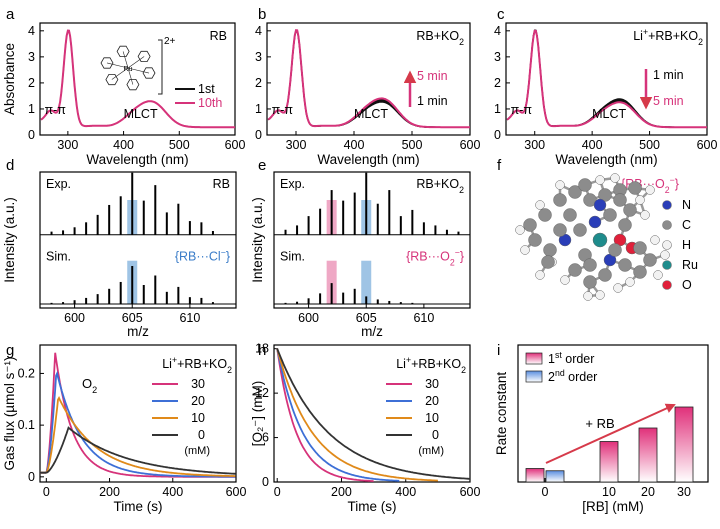 This screenshot has height=529, width=720. Describe the element at coordinates (649, 145) in the screenshot. I see `x-tick-label: 500` at that location.